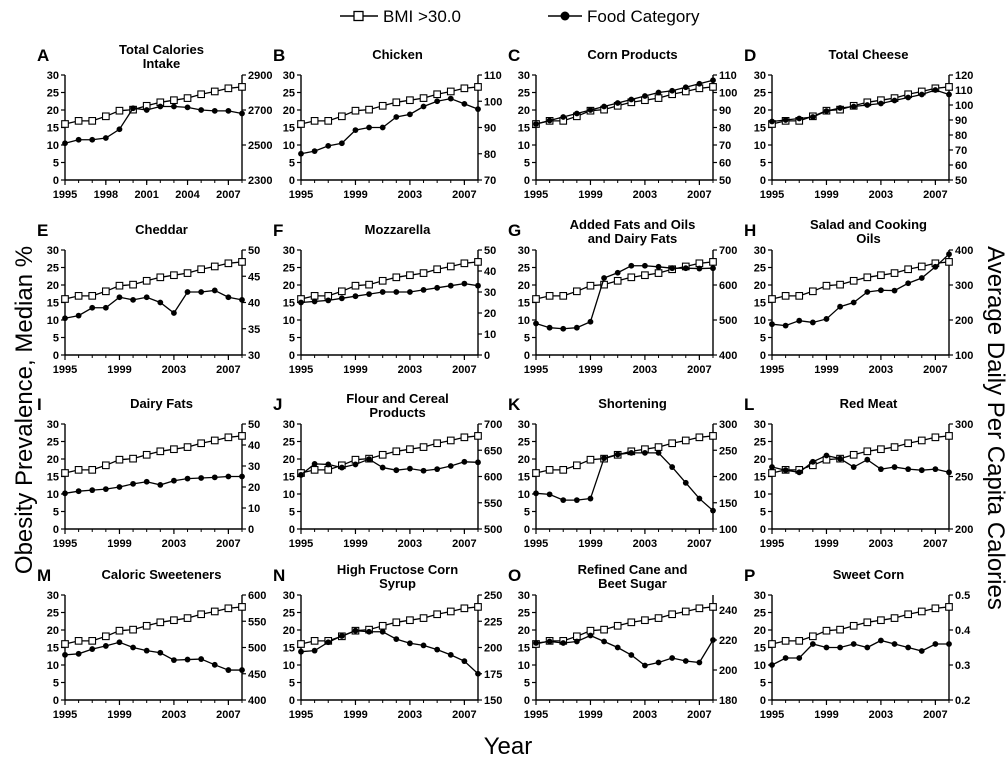  I want to click on panel-title: Products, so click(397, 412).